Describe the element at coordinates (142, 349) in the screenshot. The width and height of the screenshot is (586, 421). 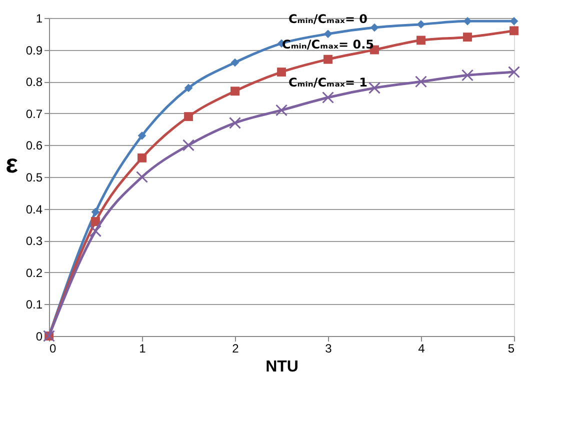
I see `x-tick-label: 1` at that location.